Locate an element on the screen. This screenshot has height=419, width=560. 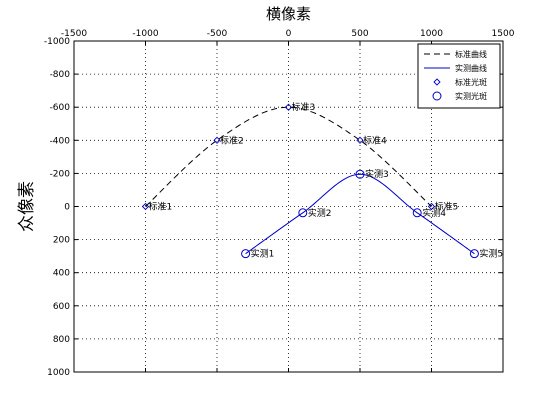
standard-point-label: 标准3 is located at coordinates (304, 107).